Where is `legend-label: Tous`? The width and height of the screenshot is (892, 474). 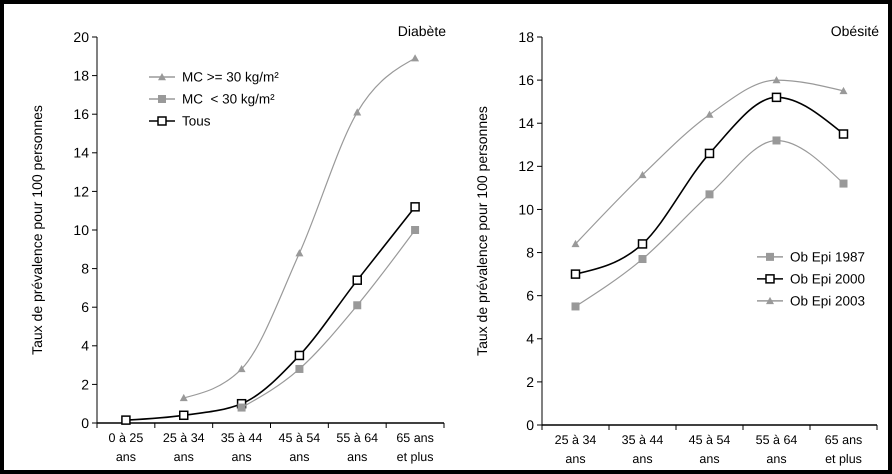 legend-label: Tous is located at coordinates (196, 121).